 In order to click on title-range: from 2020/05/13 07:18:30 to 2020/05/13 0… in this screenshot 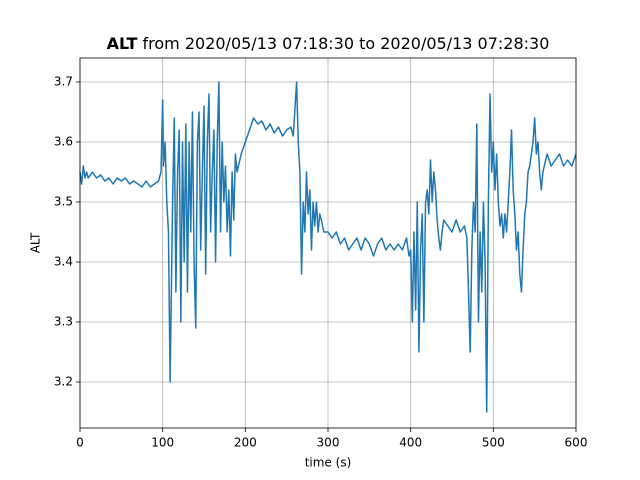, I will do `click(346, 43)`.